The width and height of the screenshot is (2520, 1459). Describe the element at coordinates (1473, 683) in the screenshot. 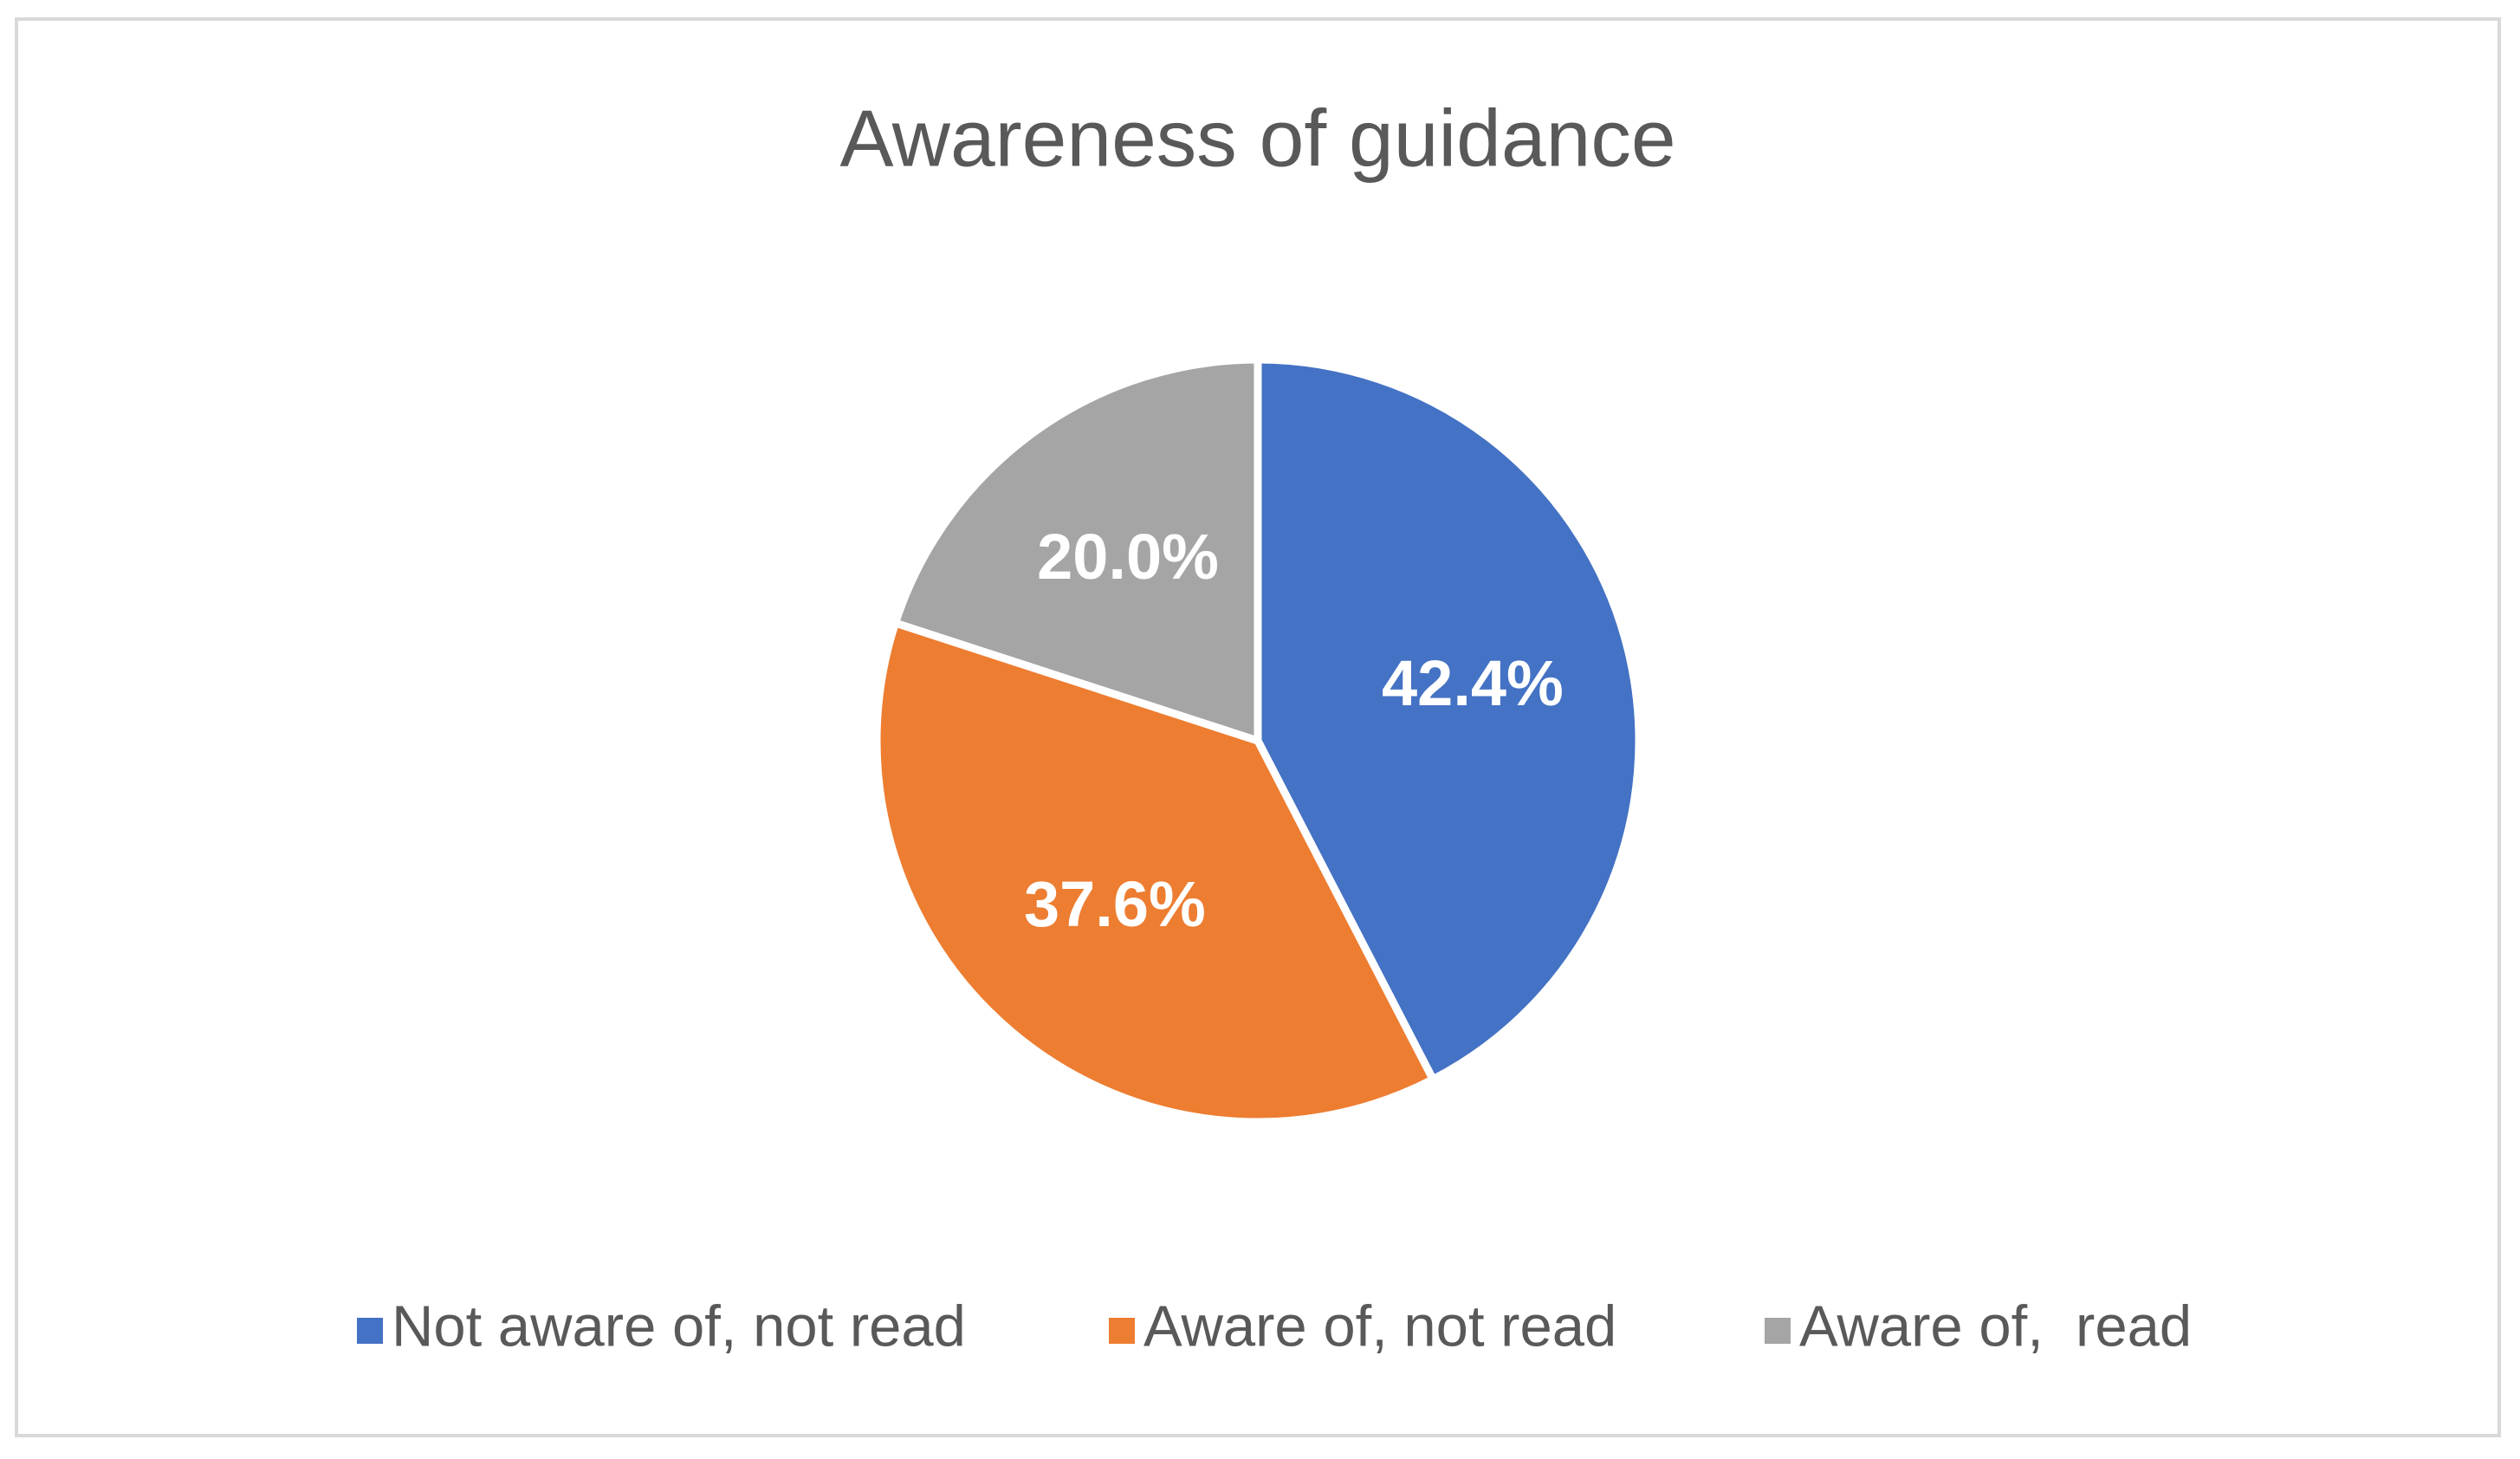

I see `data-label: 42.4%` at that location.